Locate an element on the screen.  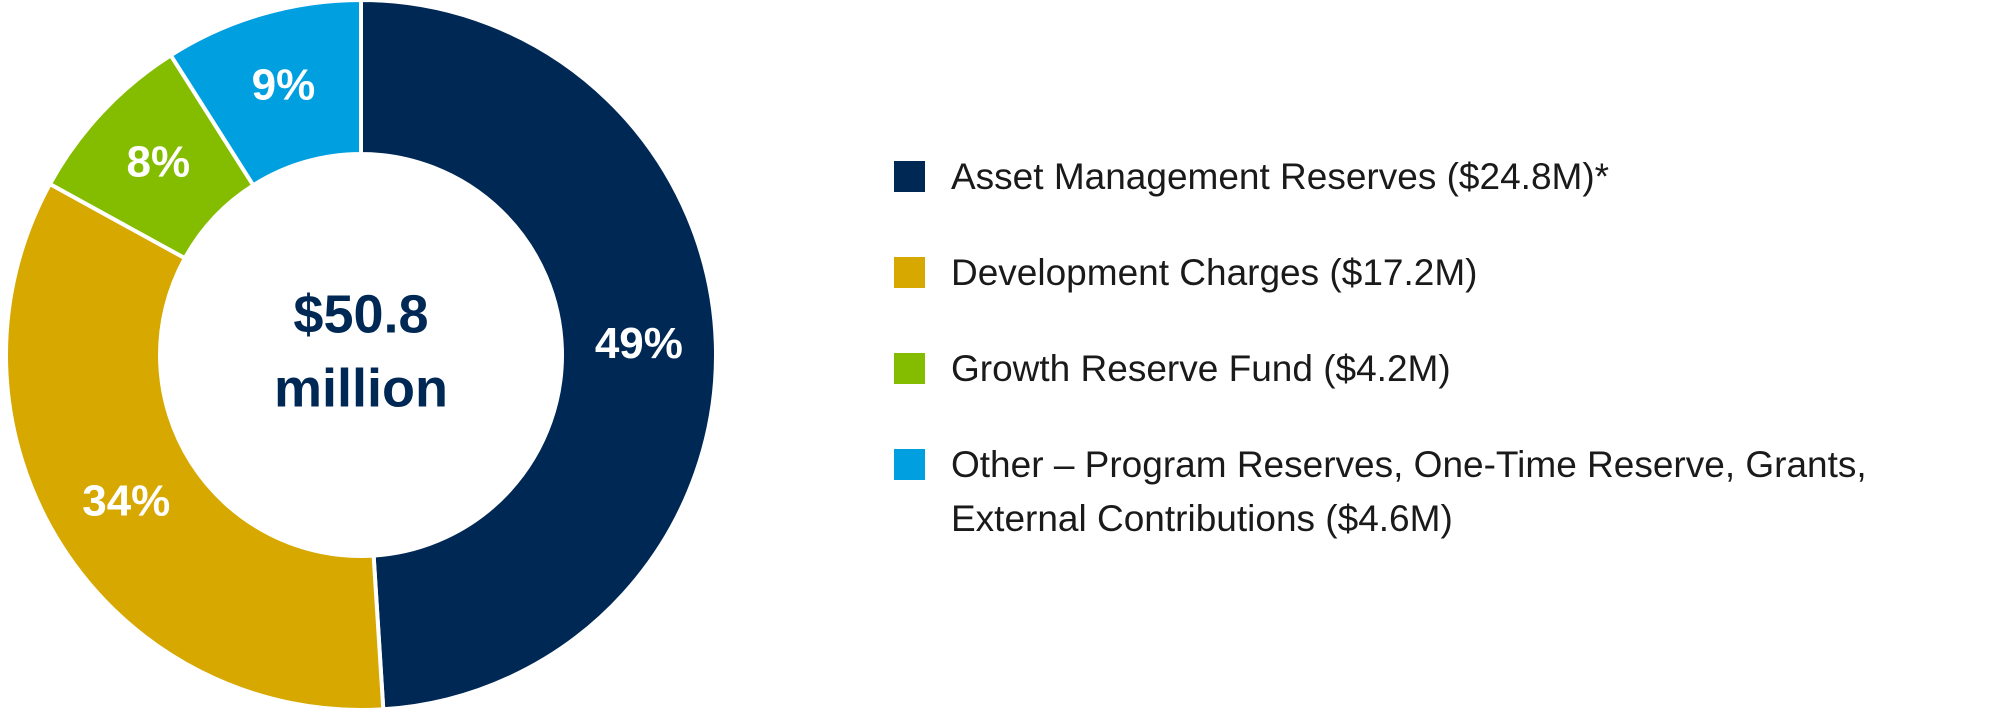
data-label: 49% is located at coordinates (639, 343).